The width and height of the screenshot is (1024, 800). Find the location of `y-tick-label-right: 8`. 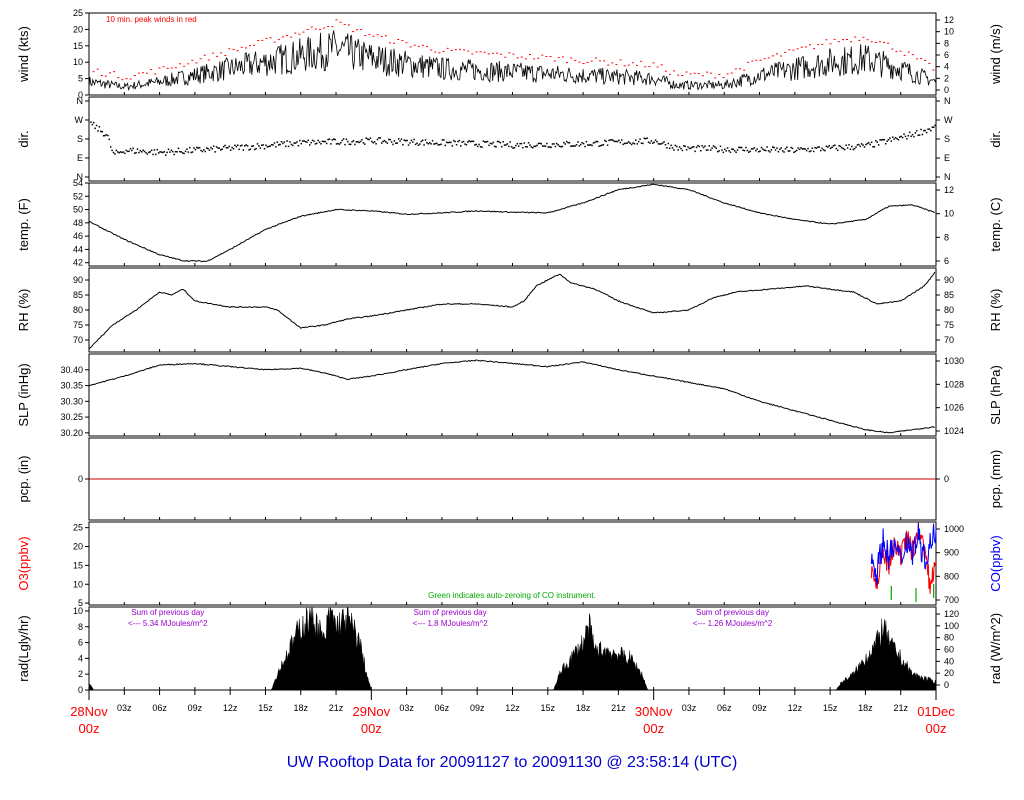

y-tick-label-right: 8 is located at coordinates (946, 43).